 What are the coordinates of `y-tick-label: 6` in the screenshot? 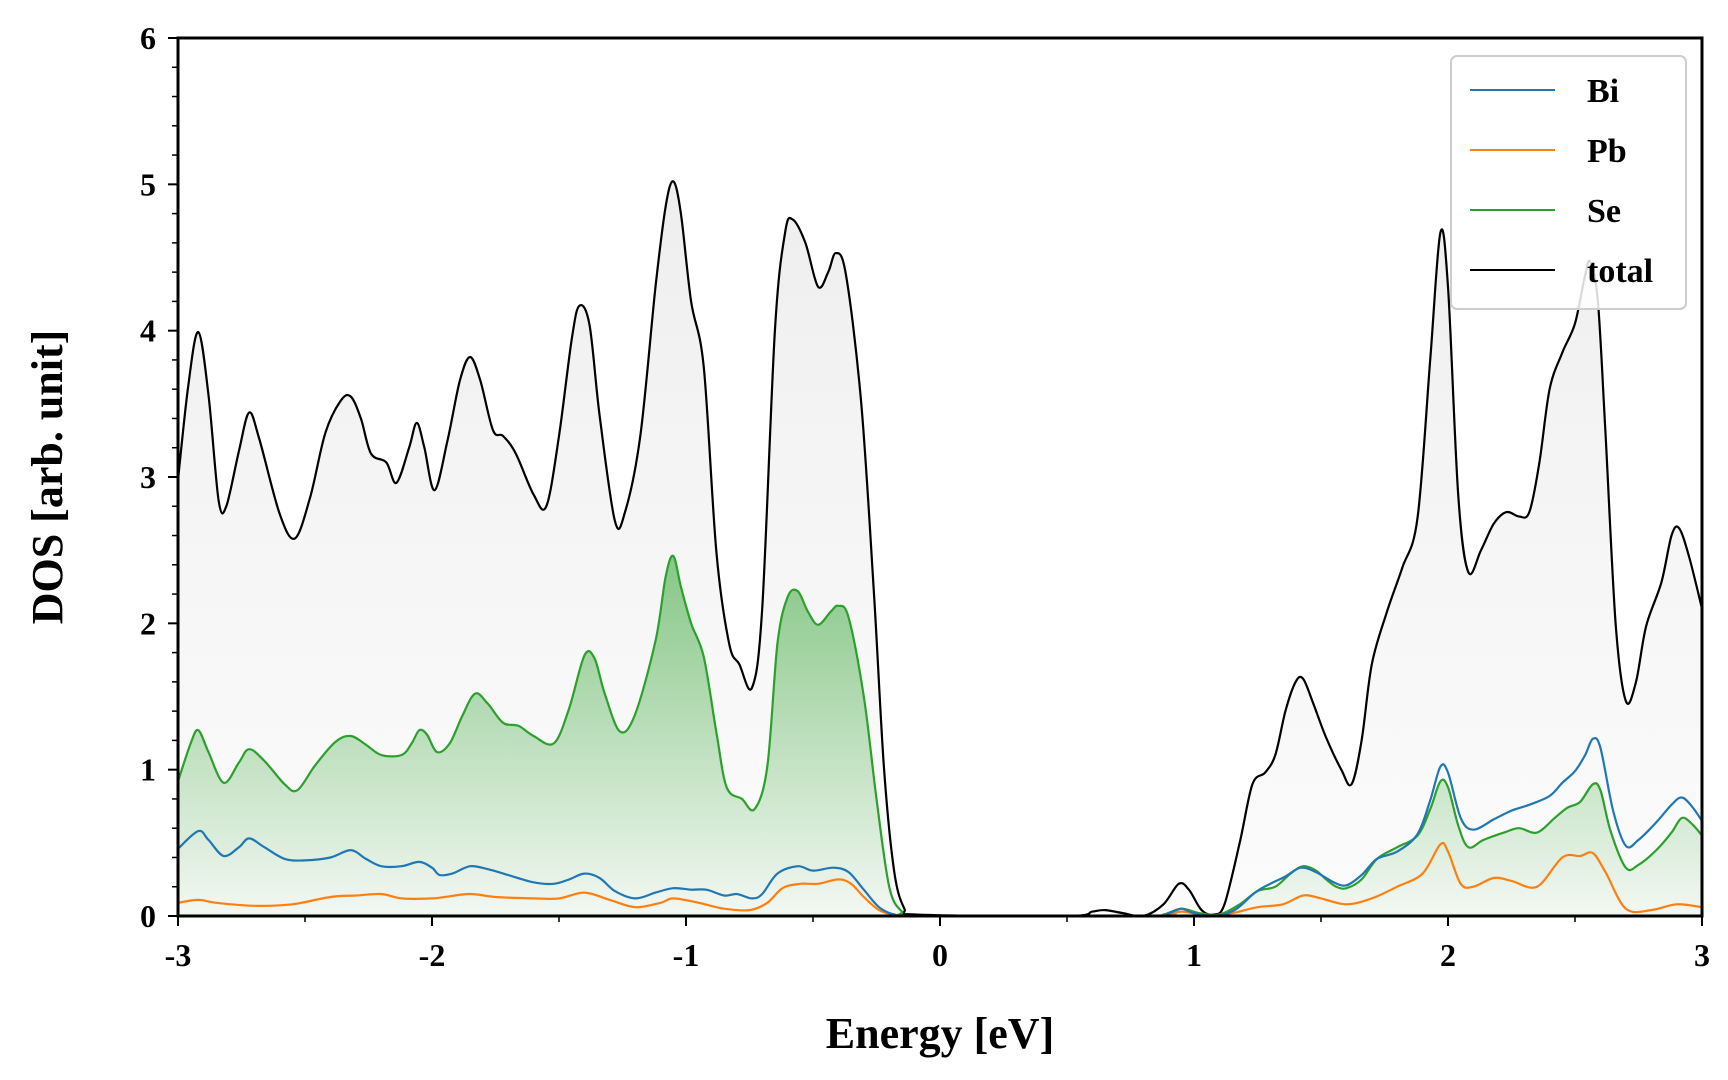 It's located at (148, 38).